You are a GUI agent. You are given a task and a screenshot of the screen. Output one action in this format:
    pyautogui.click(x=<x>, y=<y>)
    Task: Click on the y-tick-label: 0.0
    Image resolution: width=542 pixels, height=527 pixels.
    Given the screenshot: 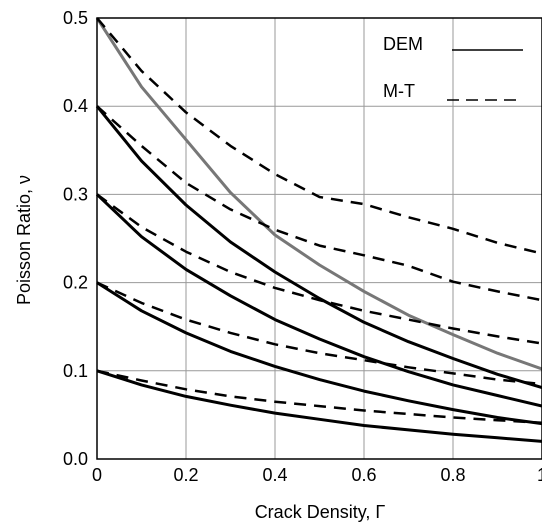 What is the action you would take?
    pyautogui.click(x=75, y=459)
    